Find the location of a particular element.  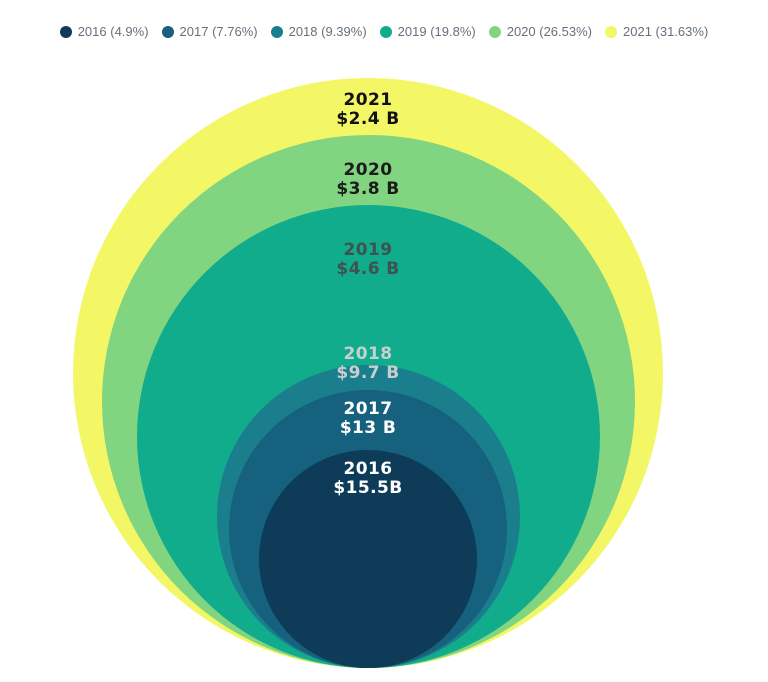

circle-2016 is located at coordinates (368, 559).